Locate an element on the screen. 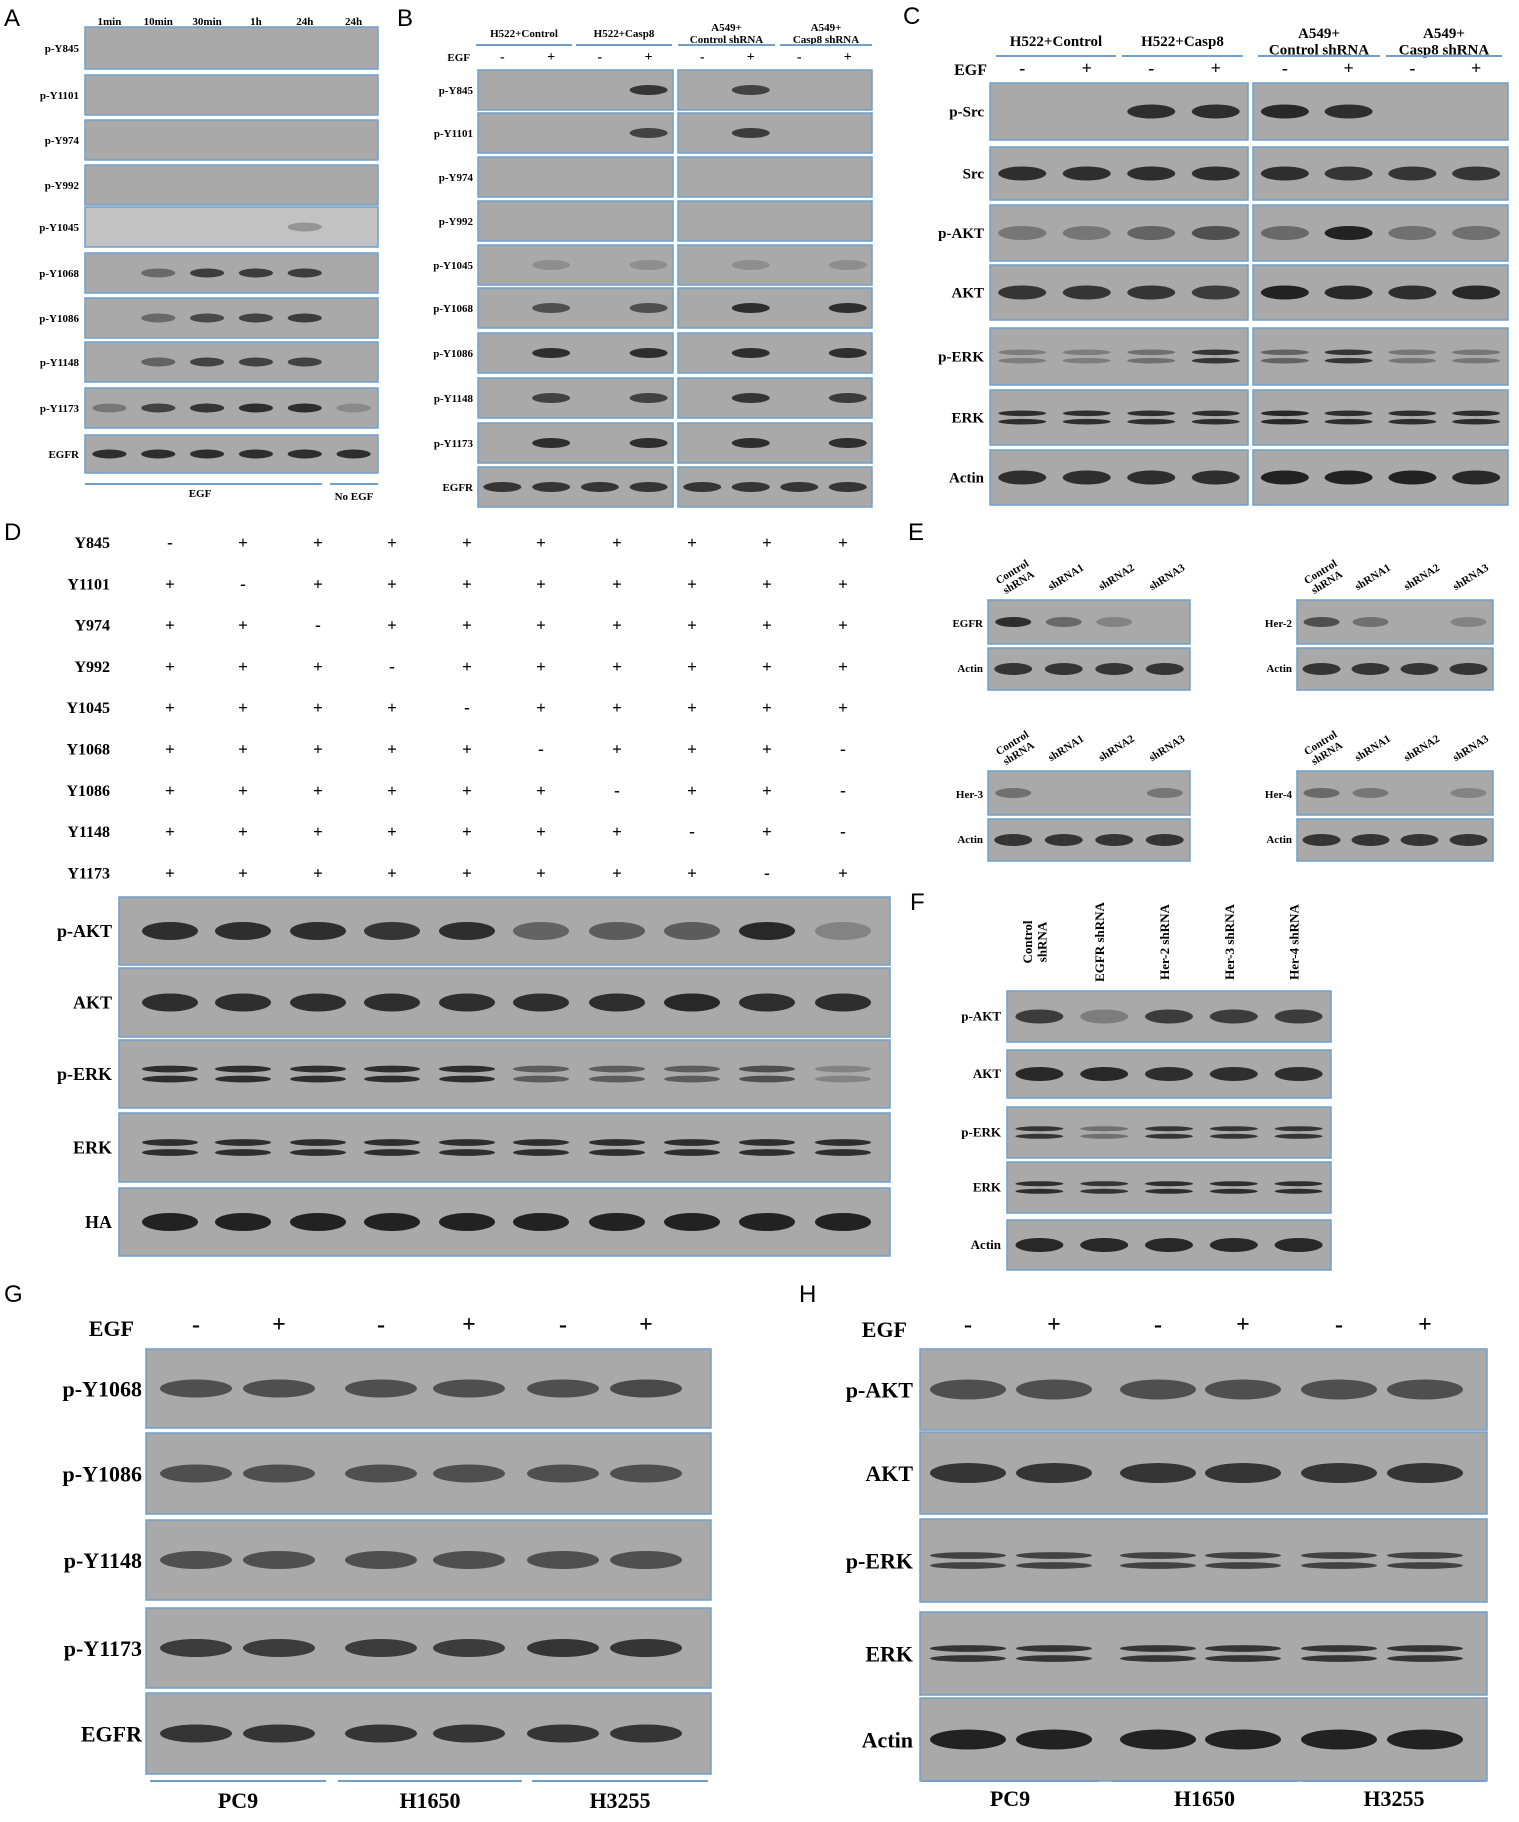  row-label: p-Y1173 is located at coordinates (103, 1648).